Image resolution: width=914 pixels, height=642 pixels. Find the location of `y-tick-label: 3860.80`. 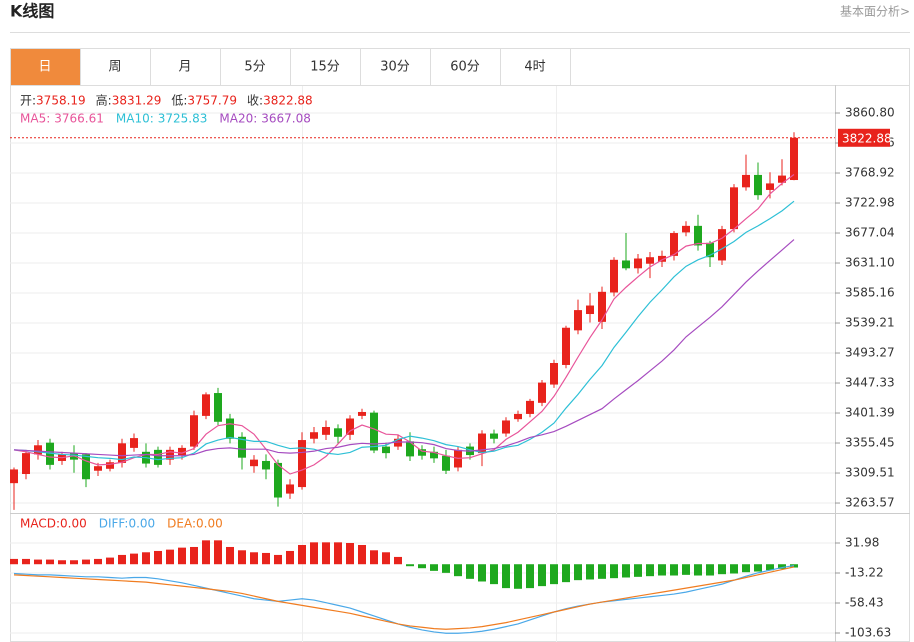

y-tick-label: 3860.80 is located at coordinates (870, 113).